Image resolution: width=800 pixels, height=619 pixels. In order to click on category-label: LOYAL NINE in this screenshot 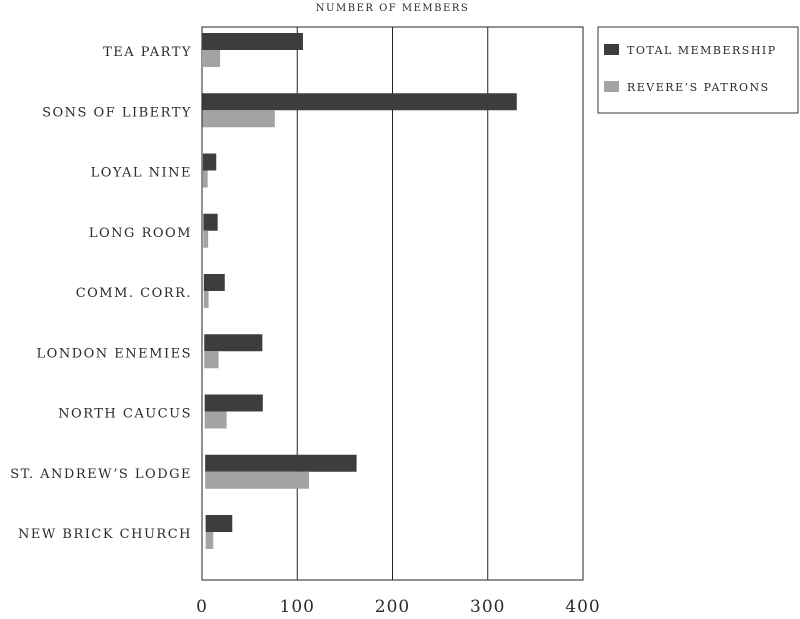, I will do `click(141, 173)`.